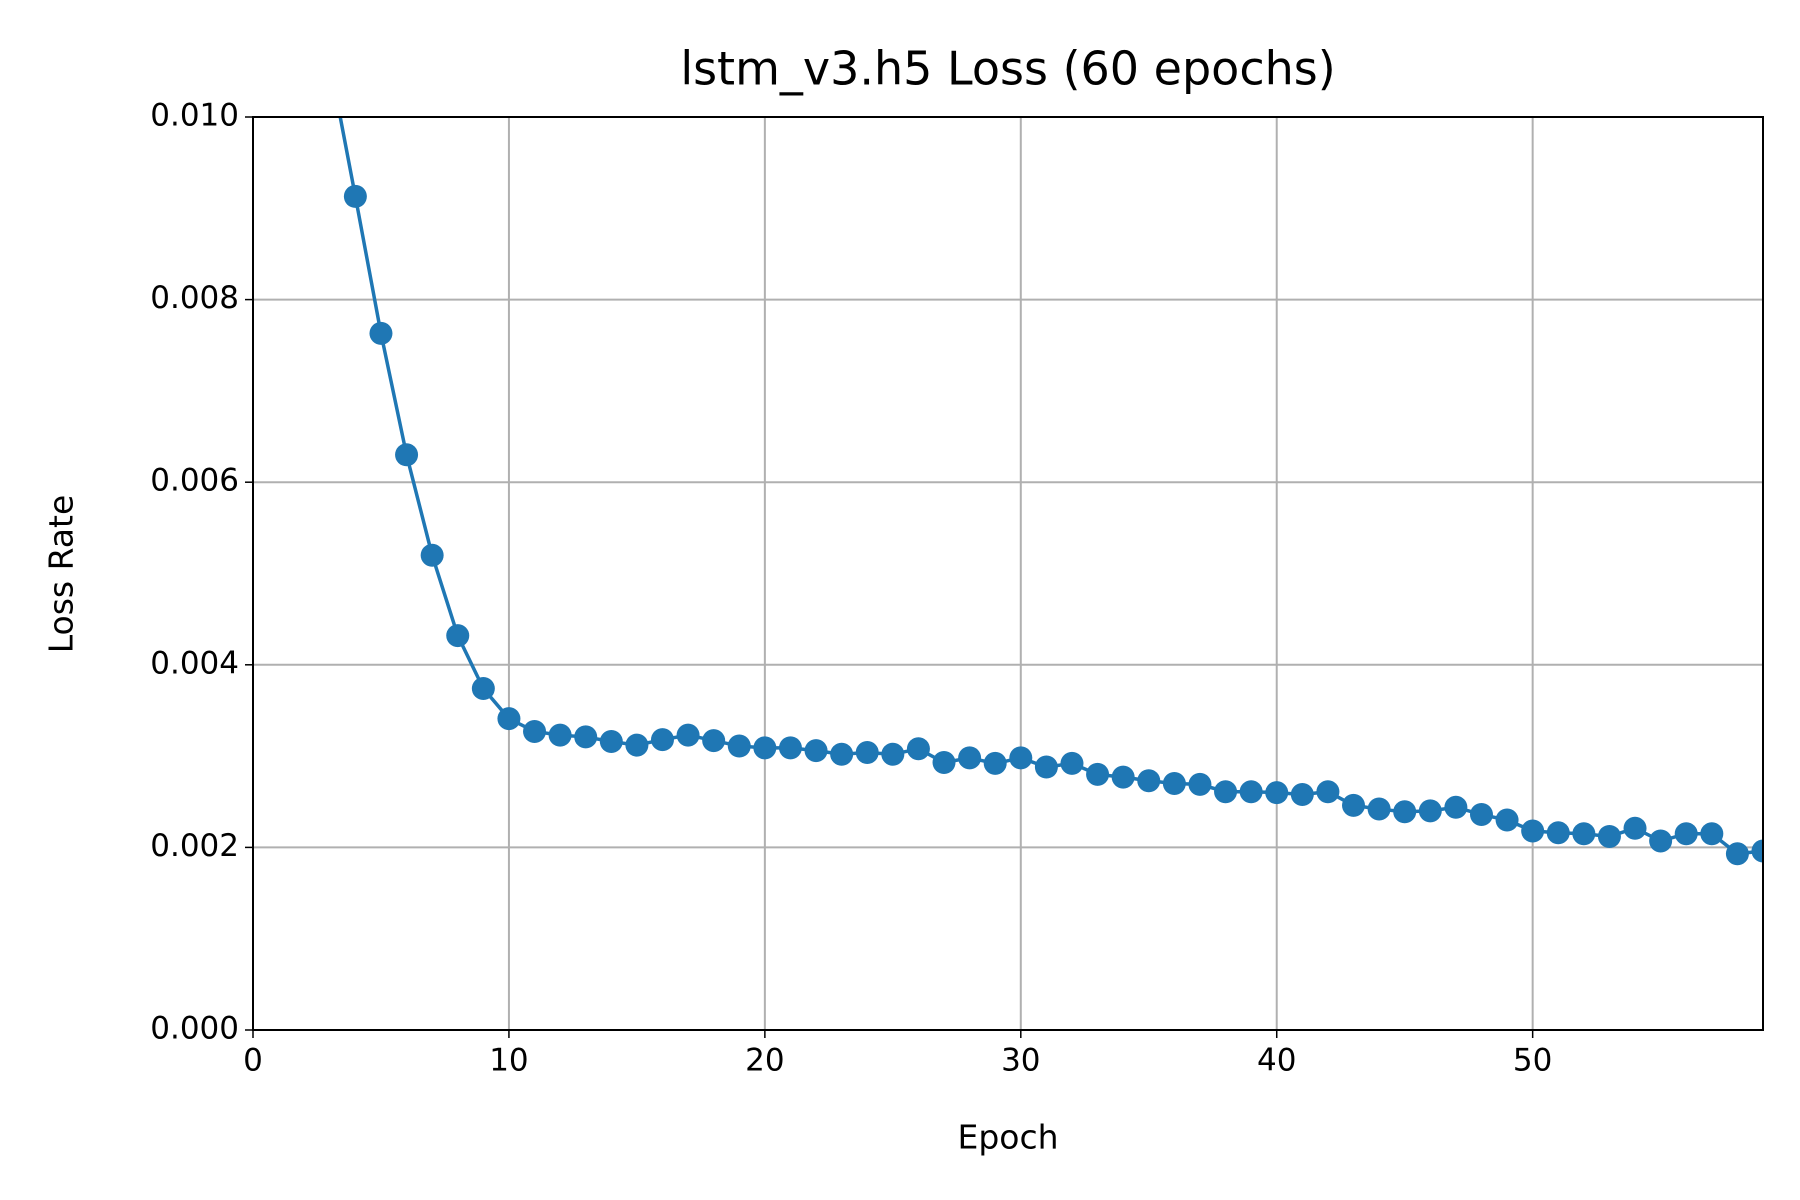 The width and height of the screenshot is (1800, 1200). I want to click on y-tick-label: 0.006, so click(194, 481).